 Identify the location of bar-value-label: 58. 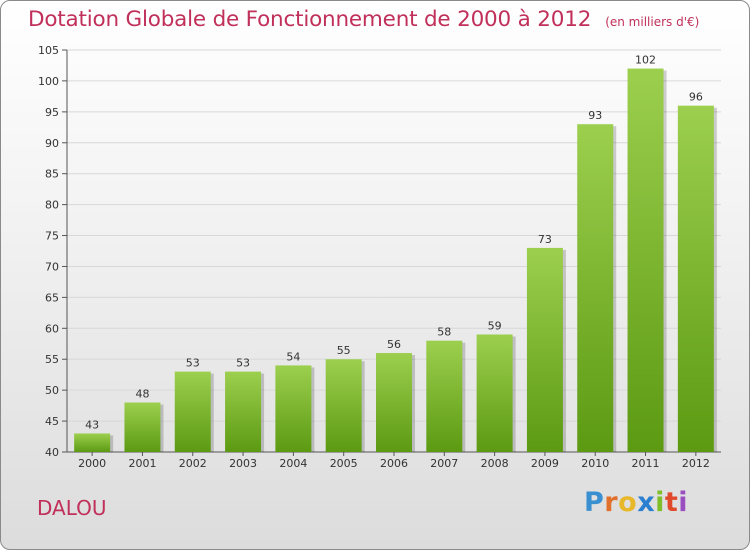
(444, 332).